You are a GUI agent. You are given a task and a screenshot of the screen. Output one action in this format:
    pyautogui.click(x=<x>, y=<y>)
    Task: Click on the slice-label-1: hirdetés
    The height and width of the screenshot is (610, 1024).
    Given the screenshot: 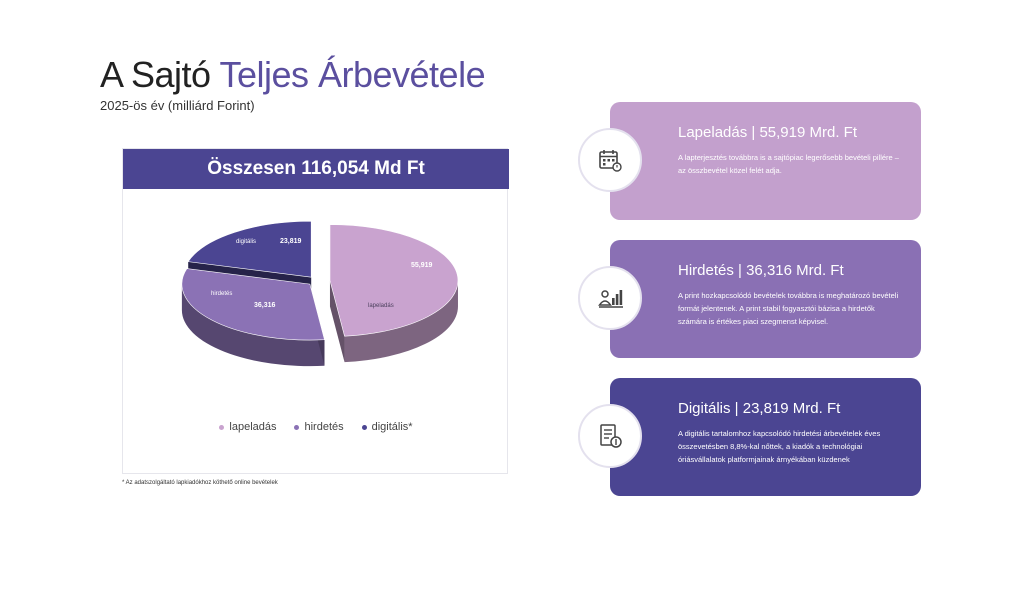 What is the action you would take?
    pyautogui.click(x=221, y=294)
    